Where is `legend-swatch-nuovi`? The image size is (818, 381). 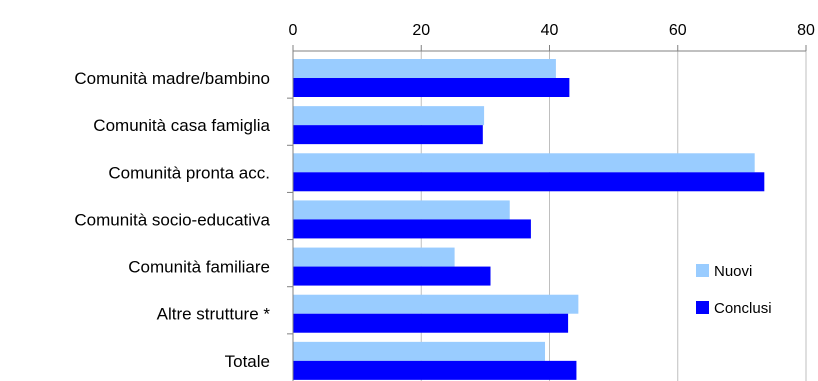
legend-swatch-nuovi is located at coordinates (702, 270).